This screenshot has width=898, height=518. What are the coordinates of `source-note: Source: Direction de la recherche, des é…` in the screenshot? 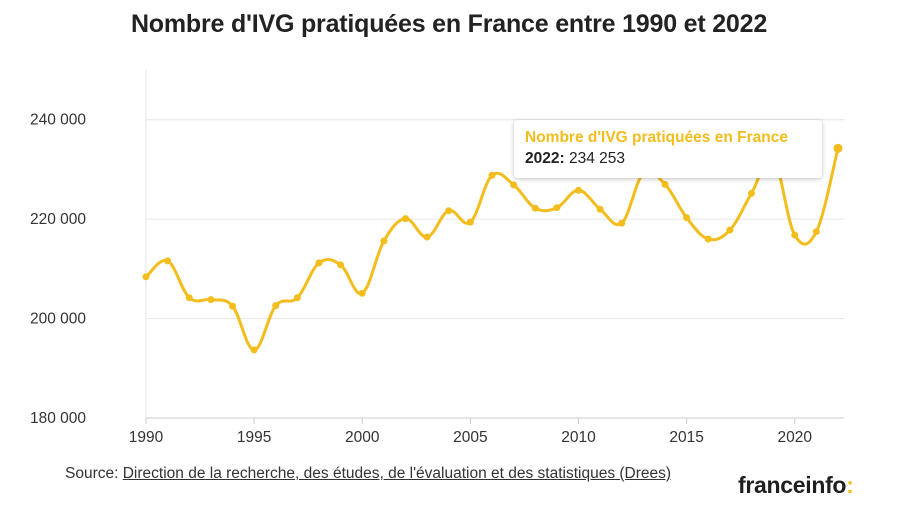 It's located at (395, 473).